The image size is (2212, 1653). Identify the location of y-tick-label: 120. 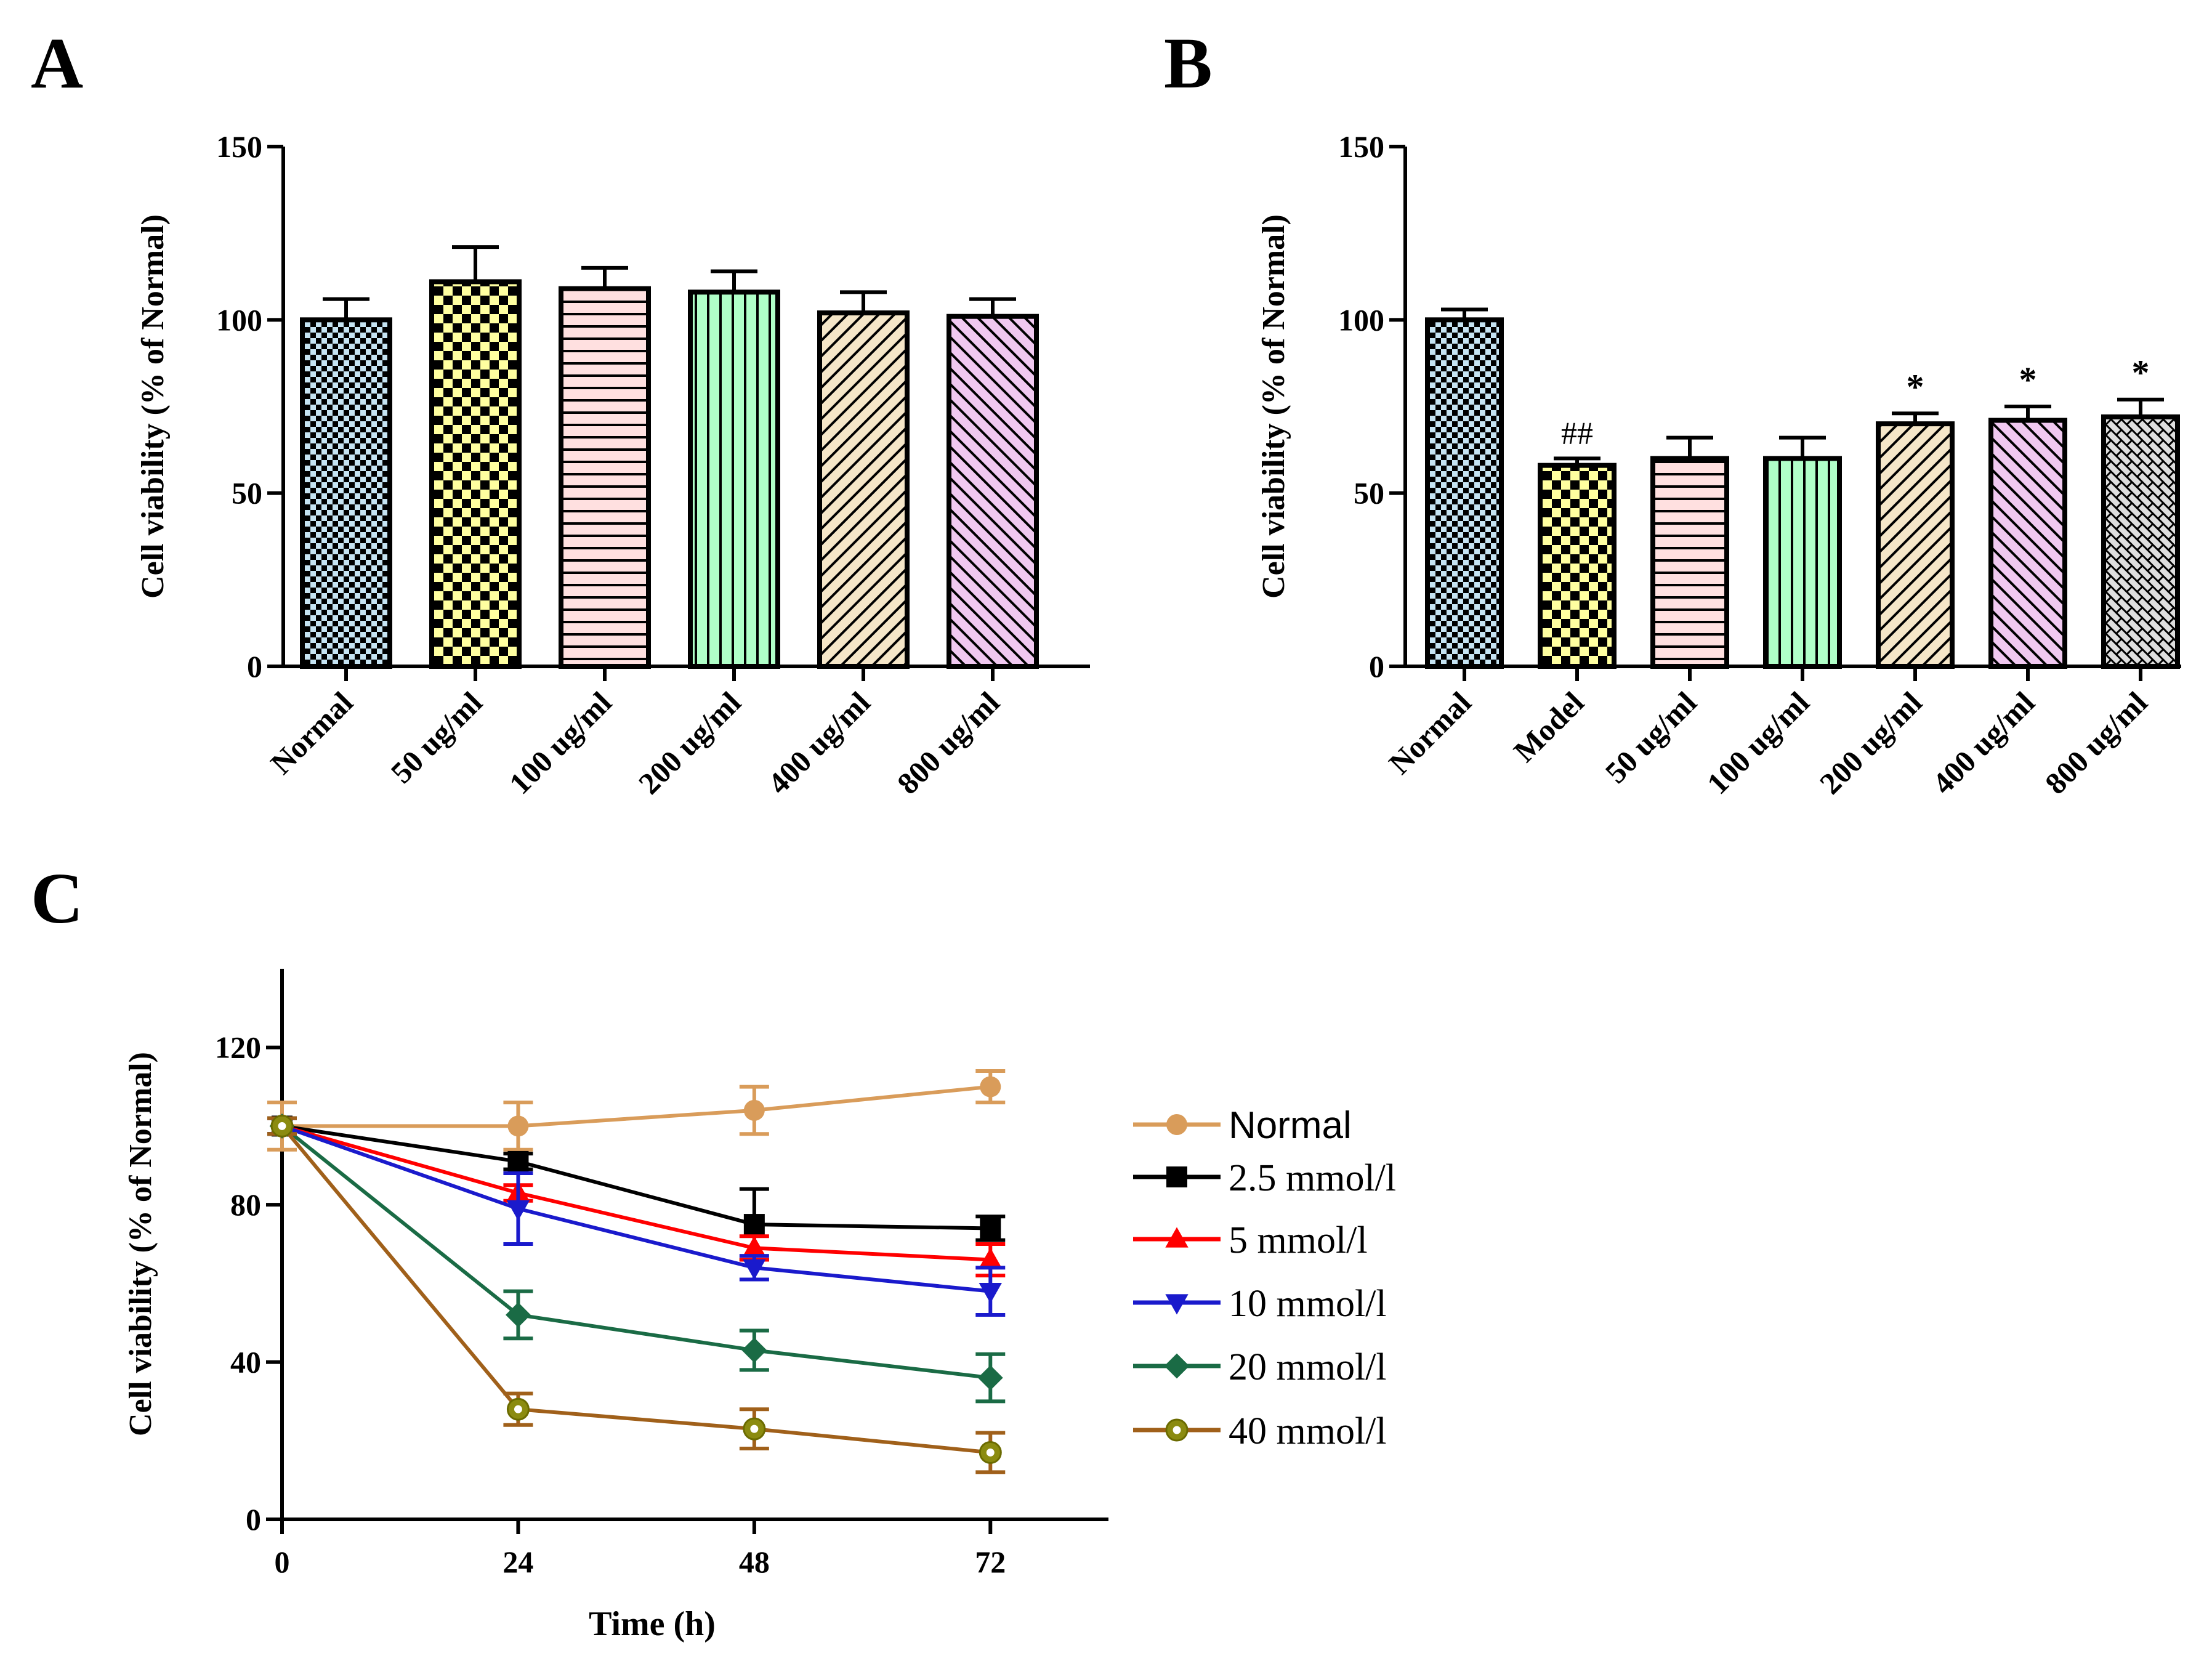
(238, 1048).